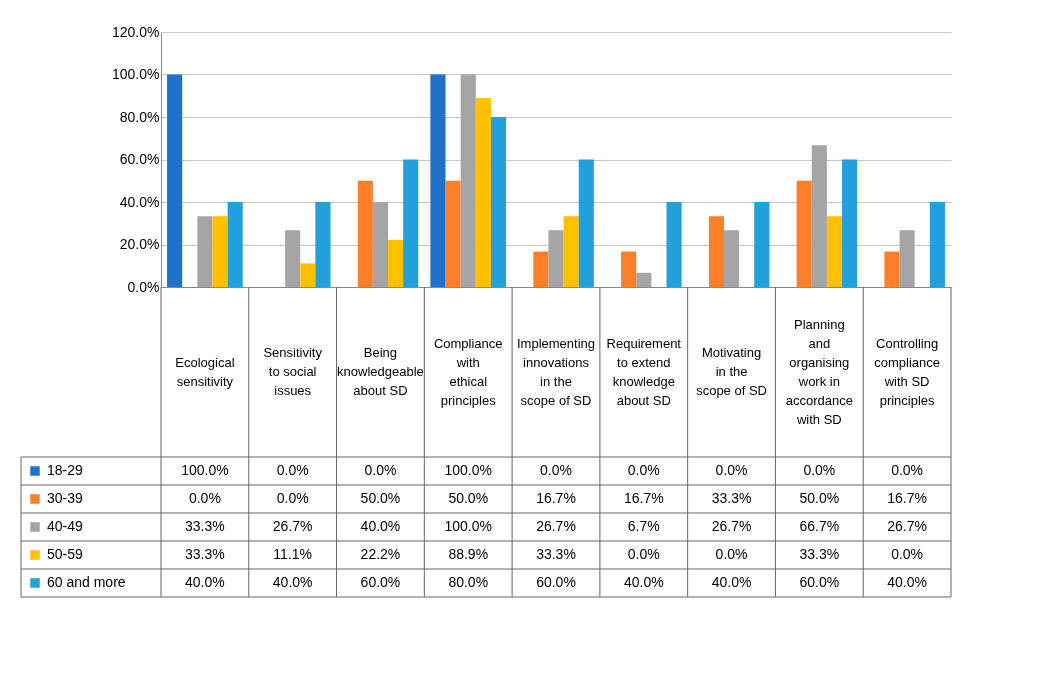  What do you see at coordinates (293, 371) in the screenshot?
I see `x-tick-label: Sensitivity to social issues` at bounding box center [293, 371].